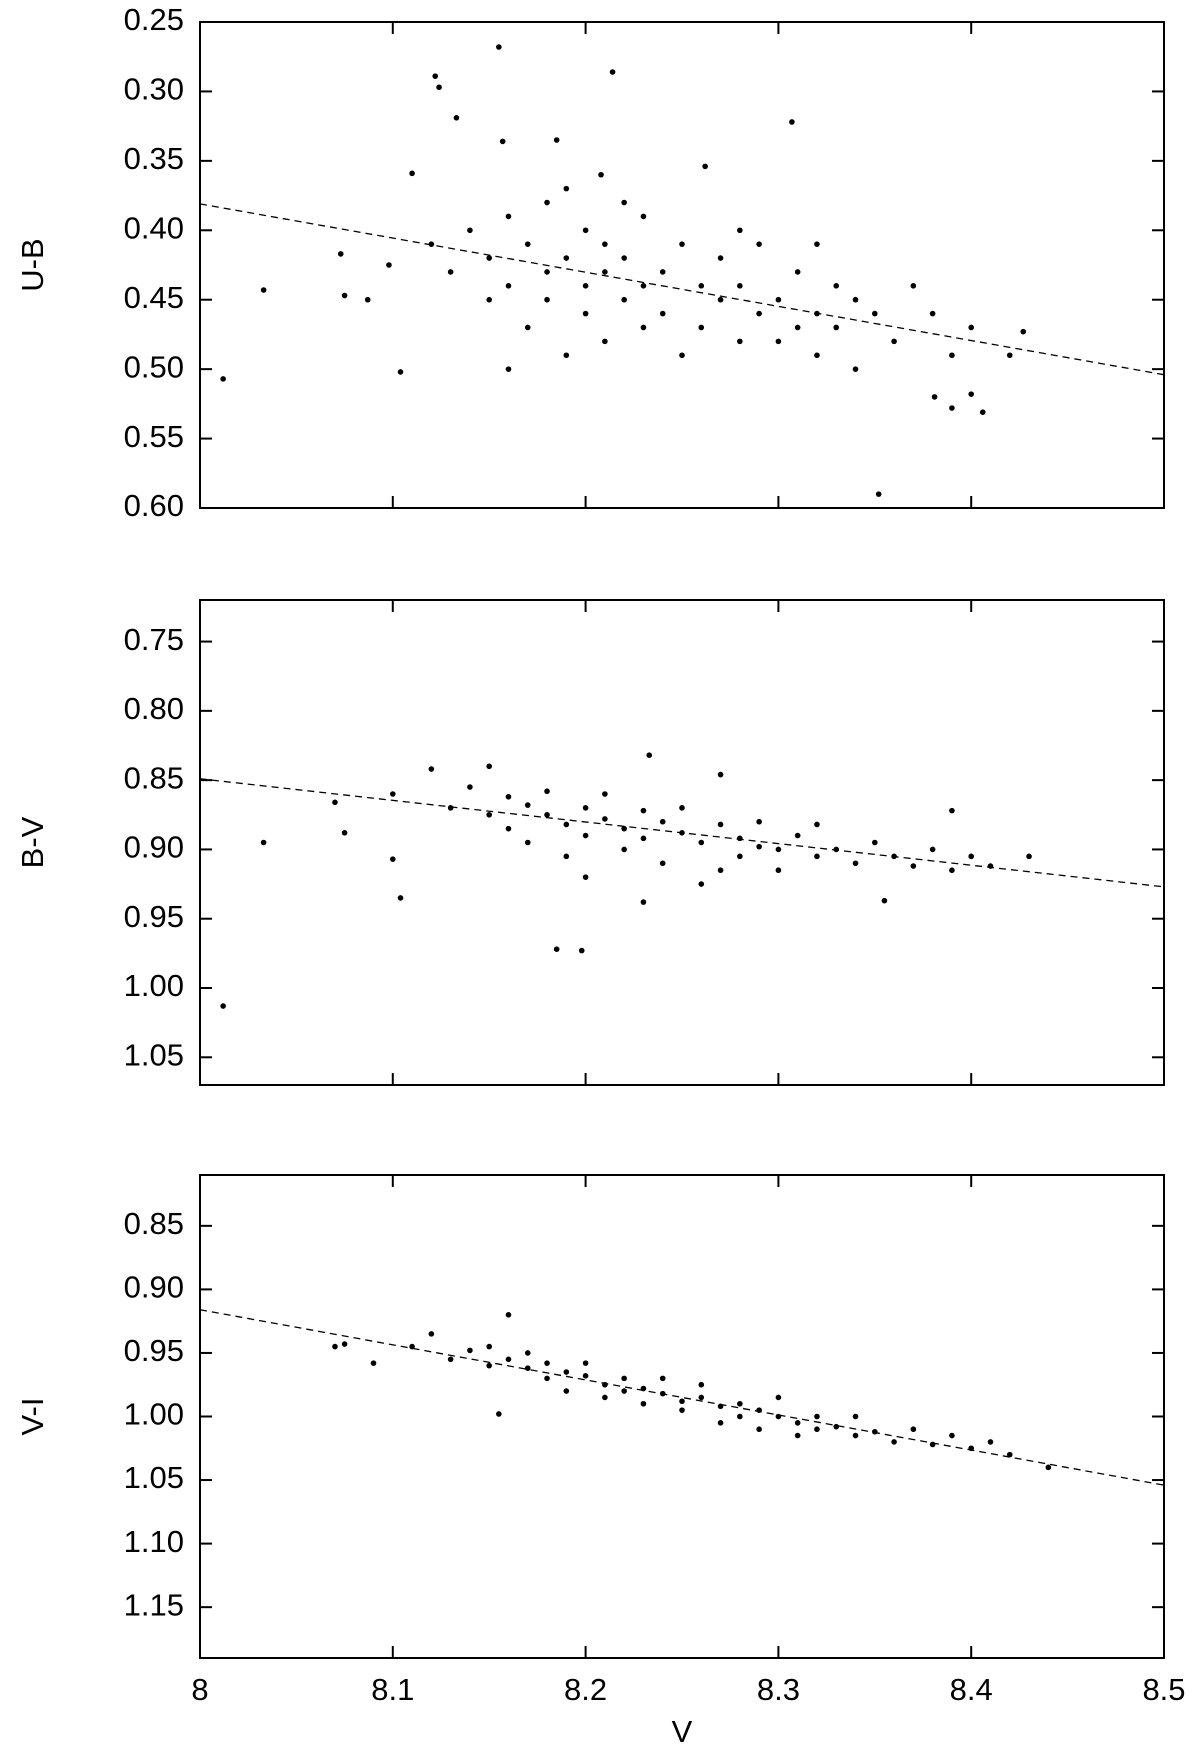 This screenshot has height=1749, width=1200. What do you see at coordinates (154, 19) in the screenshot?
I see `y-tick-label: 0.25` at bounding box center [154, 19].